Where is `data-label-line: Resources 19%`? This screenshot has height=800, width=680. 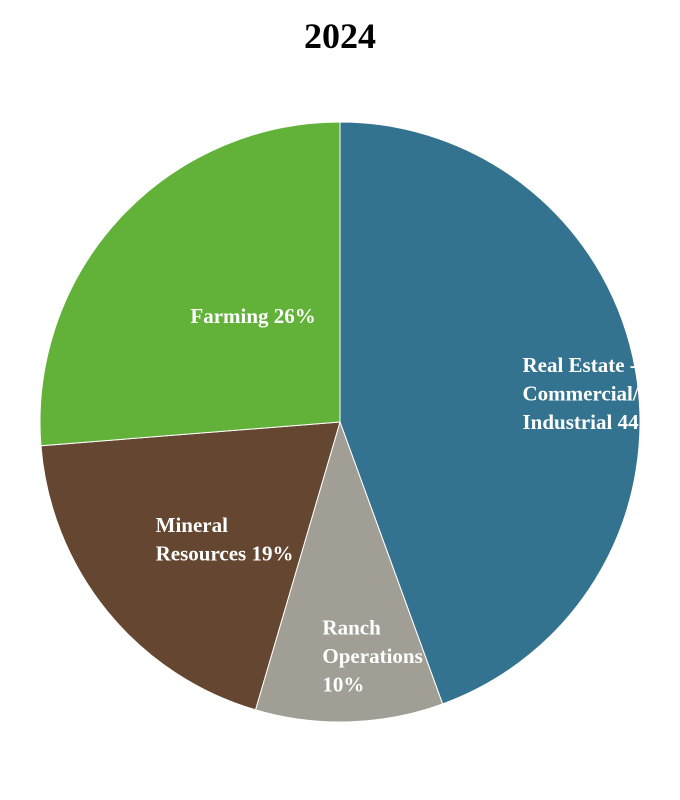 data-label-line: Resources 19% is located at coordinates (225, 554).